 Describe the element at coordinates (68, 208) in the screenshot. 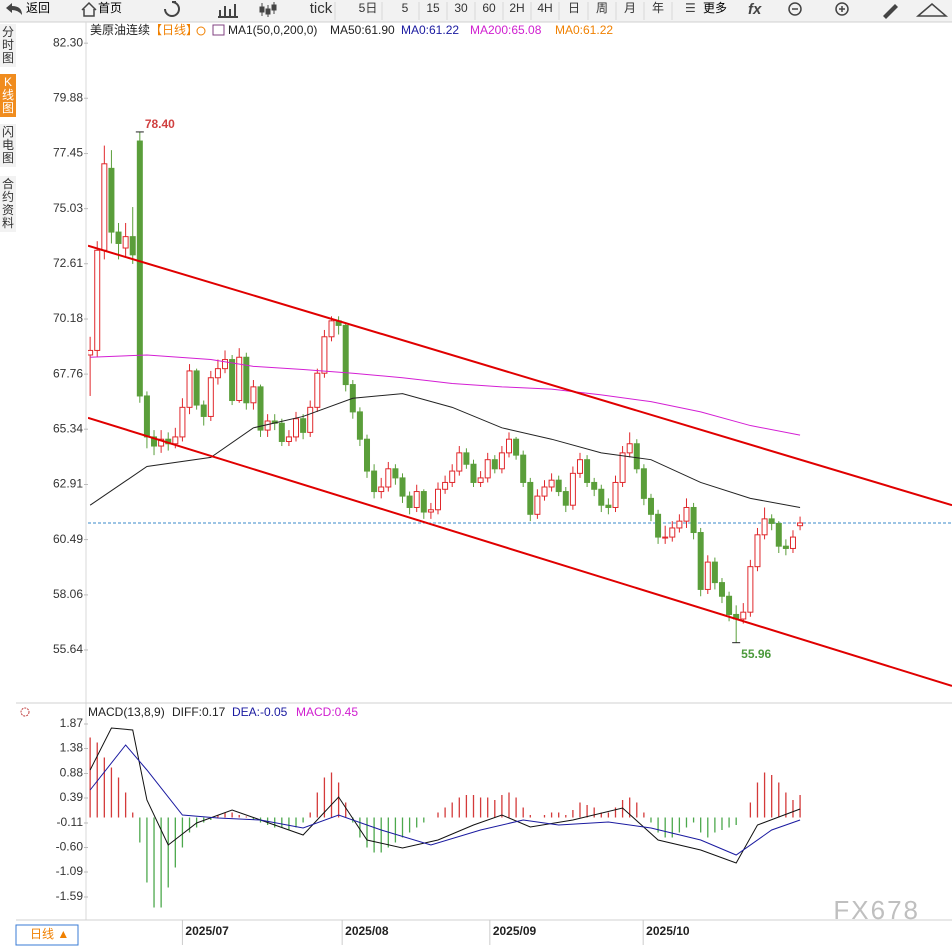

I see `y-tick-label: 75.03` at that location.